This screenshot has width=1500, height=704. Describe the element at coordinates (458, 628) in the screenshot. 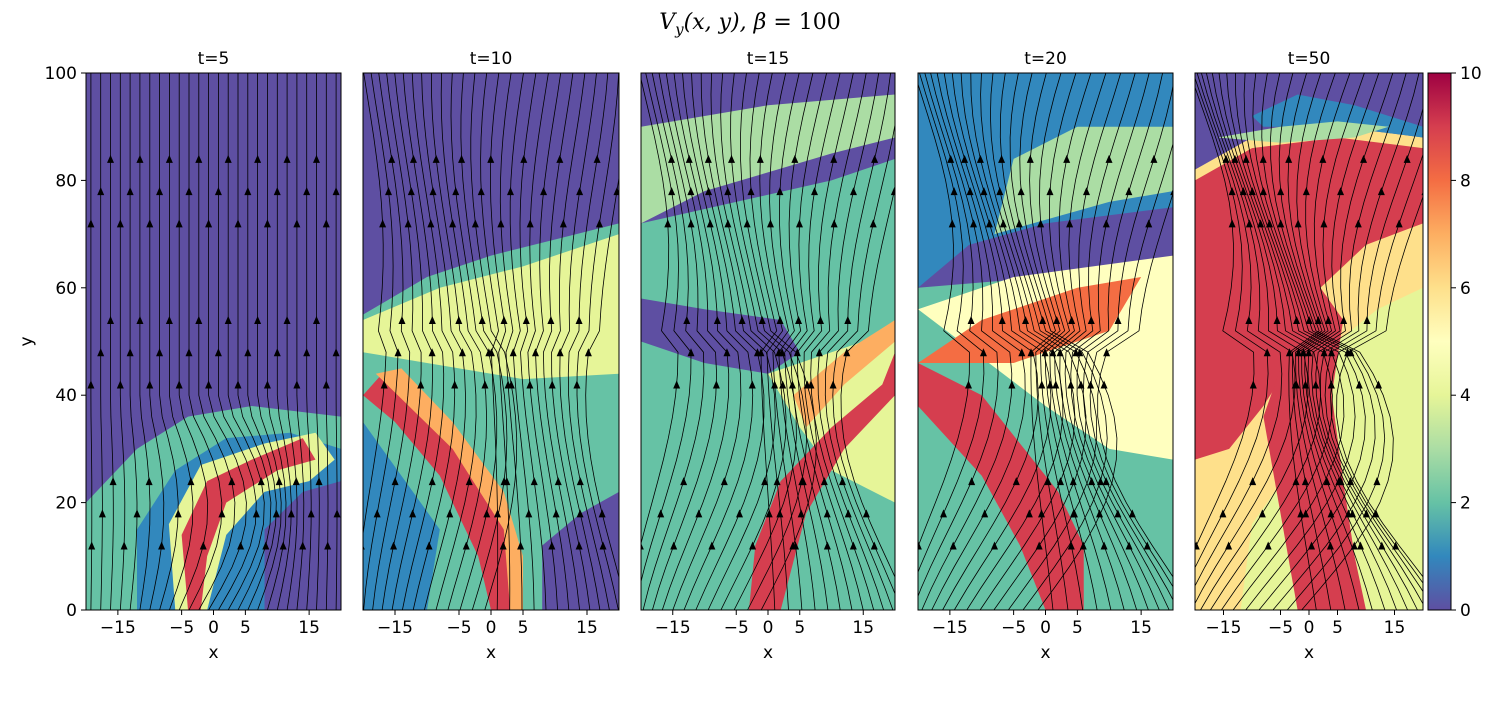

I see `x-tick-label: −5` at that location.